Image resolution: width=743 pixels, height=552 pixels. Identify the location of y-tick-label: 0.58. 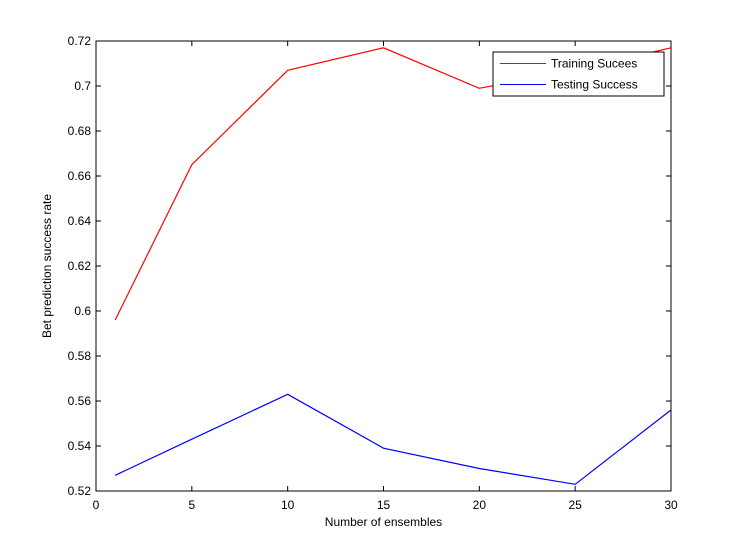
(80, 356).